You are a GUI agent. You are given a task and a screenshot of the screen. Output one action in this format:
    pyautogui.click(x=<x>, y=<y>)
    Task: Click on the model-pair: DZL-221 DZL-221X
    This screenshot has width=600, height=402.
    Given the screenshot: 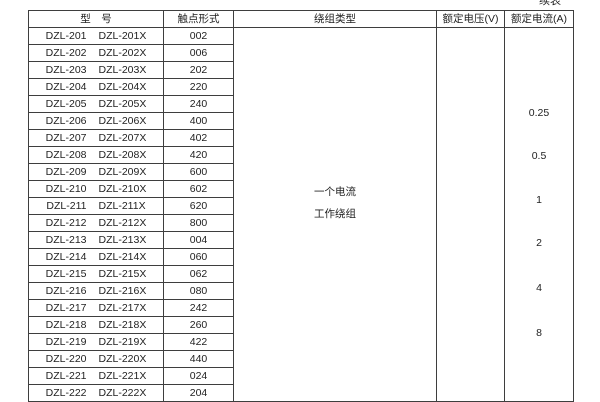 What is the action you would take?
    pyautogui.click(x=96, y=376)
    